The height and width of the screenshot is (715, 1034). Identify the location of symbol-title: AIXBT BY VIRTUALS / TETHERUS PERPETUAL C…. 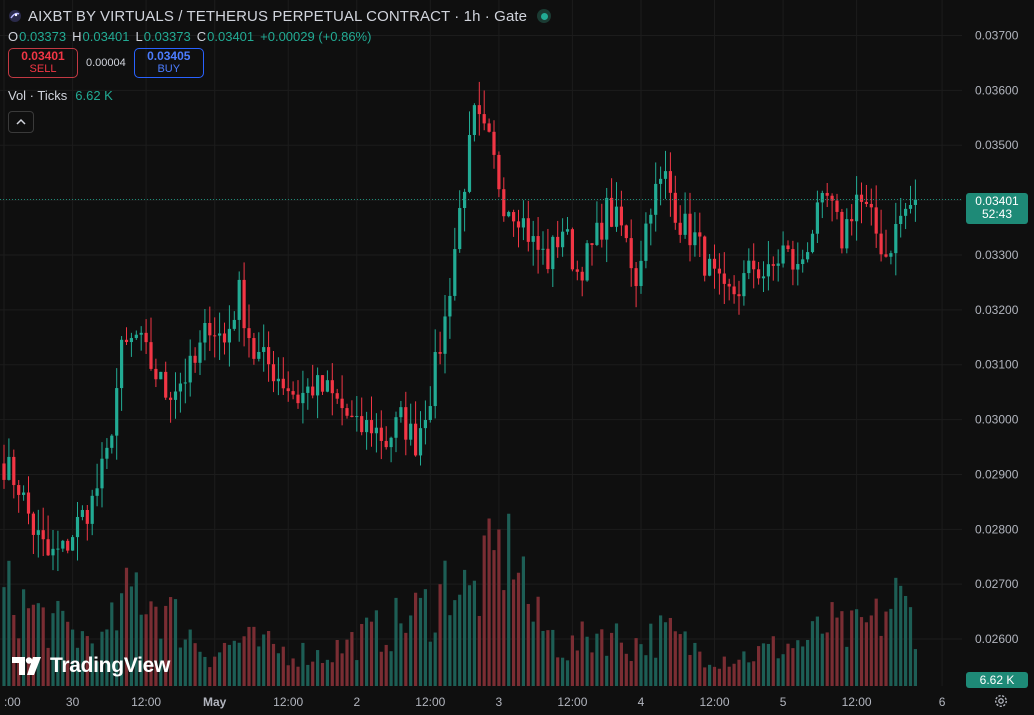
(278, 16).